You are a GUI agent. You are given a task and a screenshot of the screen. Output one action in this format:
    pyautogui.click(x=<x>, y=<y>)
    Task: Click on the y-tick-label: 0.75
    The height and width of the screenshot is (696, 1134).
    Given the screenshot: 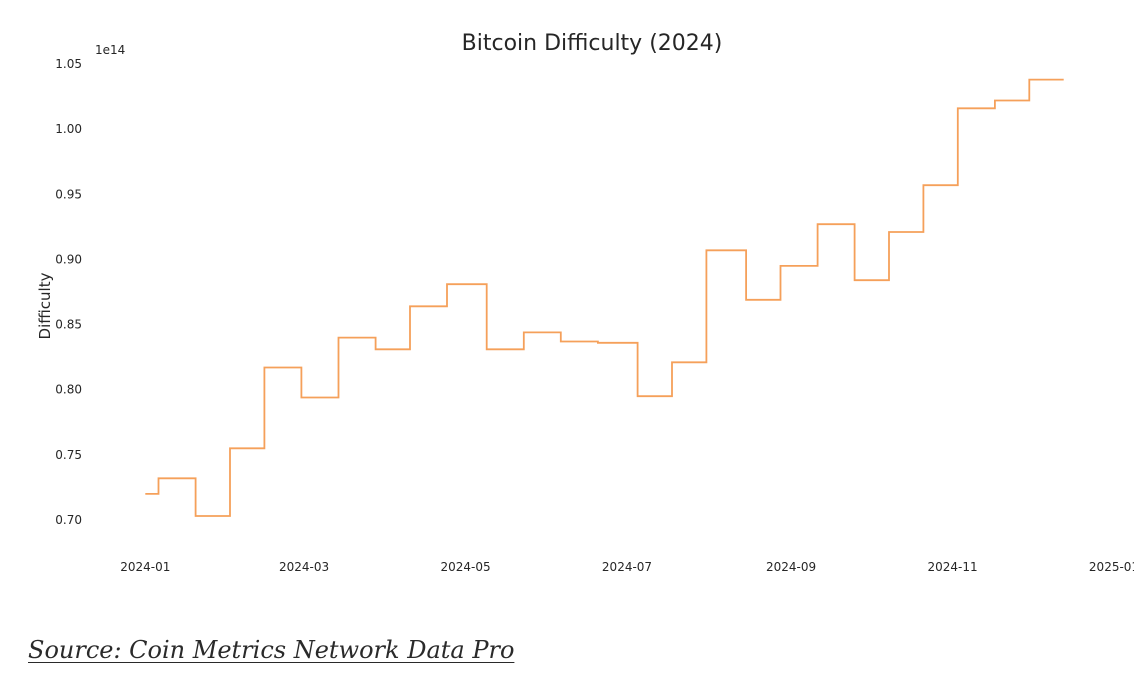 What is the action you would take?
    pyautogui.click(x=68, y=455)
    